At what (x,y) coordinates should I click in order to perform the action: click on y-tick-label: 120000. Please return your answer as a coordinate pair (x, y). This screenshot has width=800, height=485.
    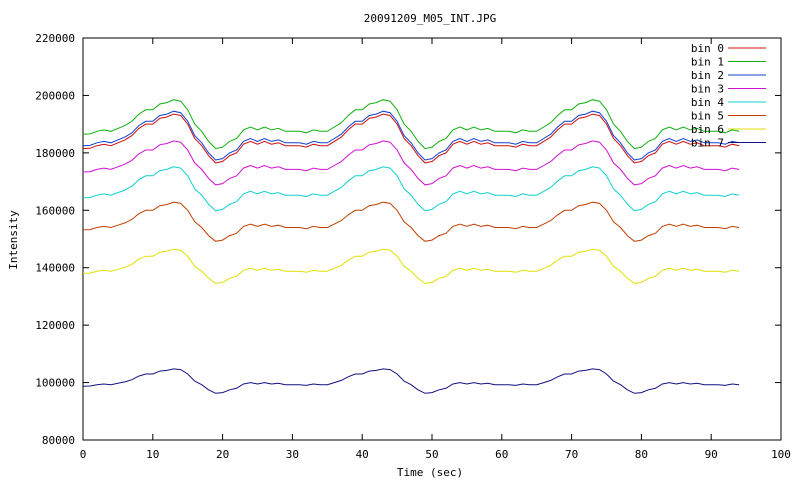
    Looking at the image, I should click on (55, 325).